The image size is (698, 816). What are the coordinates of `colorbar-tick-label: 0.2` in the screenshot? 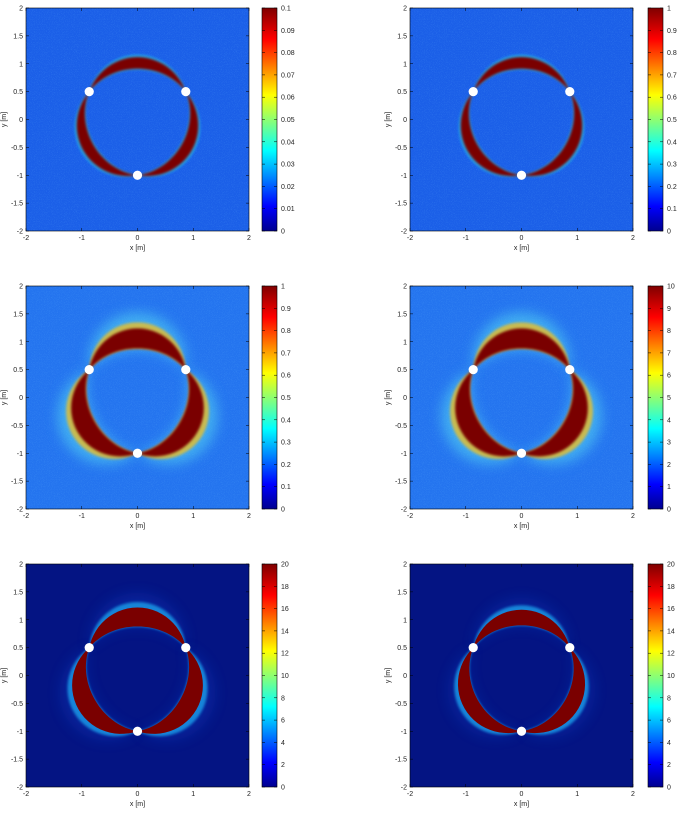 It's located at (286, 465).